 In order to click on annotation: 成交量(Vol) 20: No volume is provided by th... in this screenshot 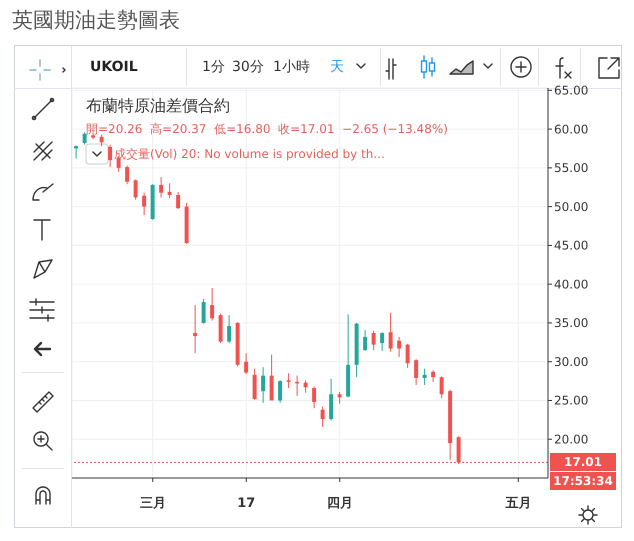, I will do `click(249, 154)`.